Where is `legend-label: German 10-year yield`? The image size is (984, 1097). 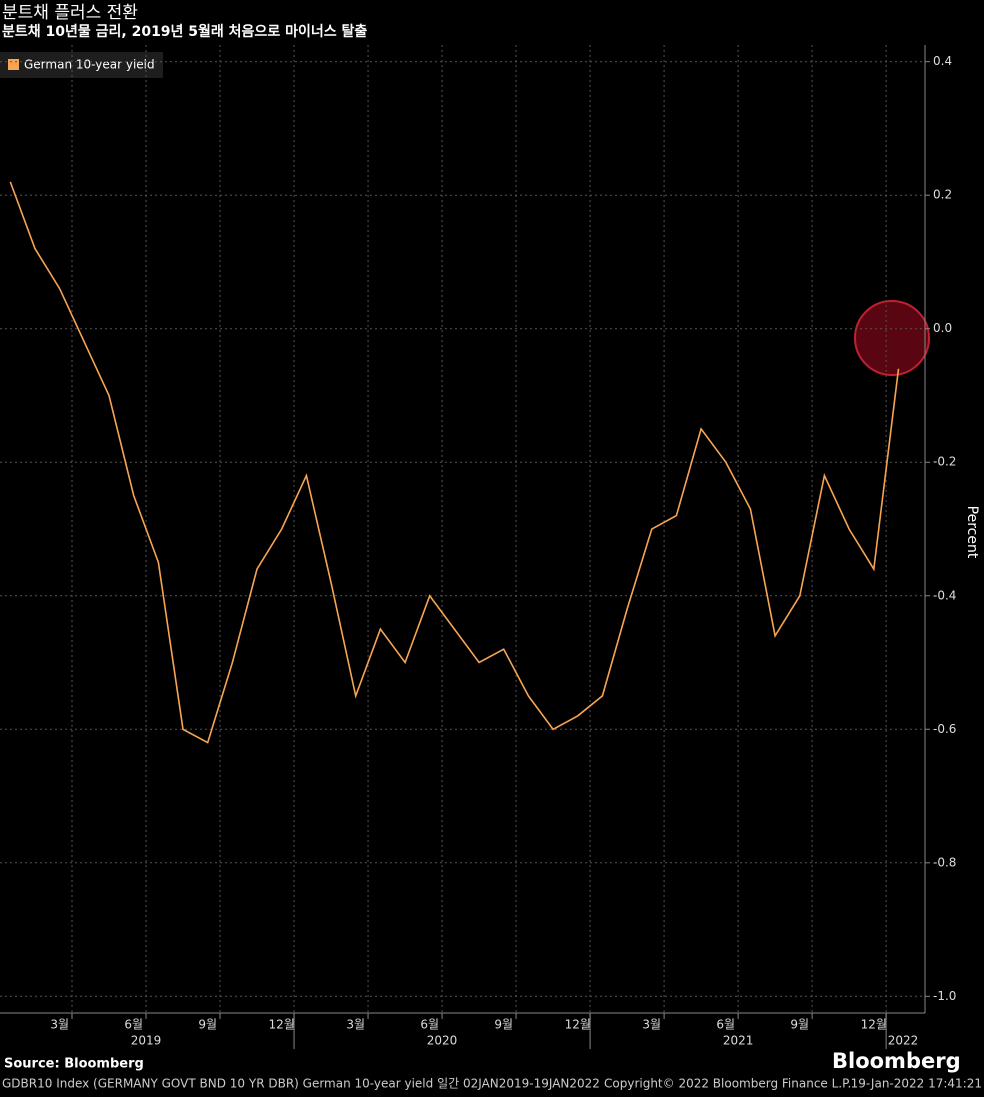
legend-label: German 10-year yield is located at coordinates (89, 65).